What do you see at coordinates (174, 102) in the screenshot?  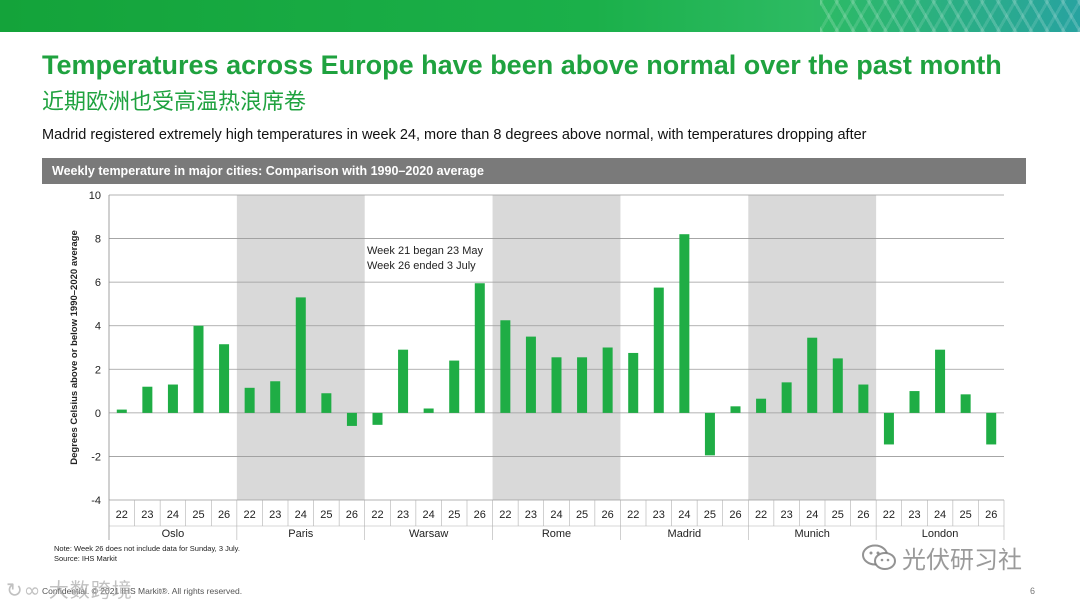 I see `slide-title-chinese: 近期欧洲也受高温热浪席卷` at bounding box center [174, 102].